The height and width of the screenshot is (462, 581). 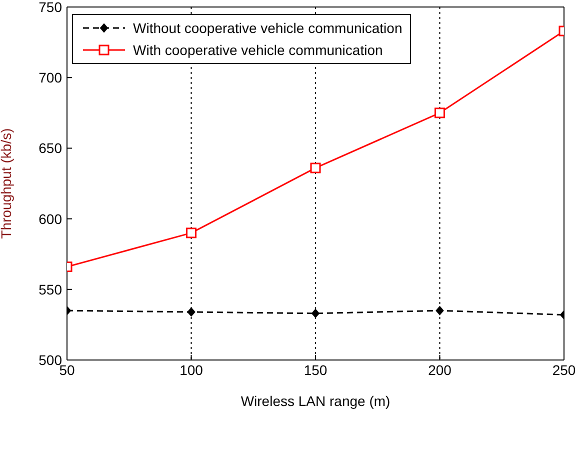 I want to click on y-tick-label: 700, so click(x=50, y=78).